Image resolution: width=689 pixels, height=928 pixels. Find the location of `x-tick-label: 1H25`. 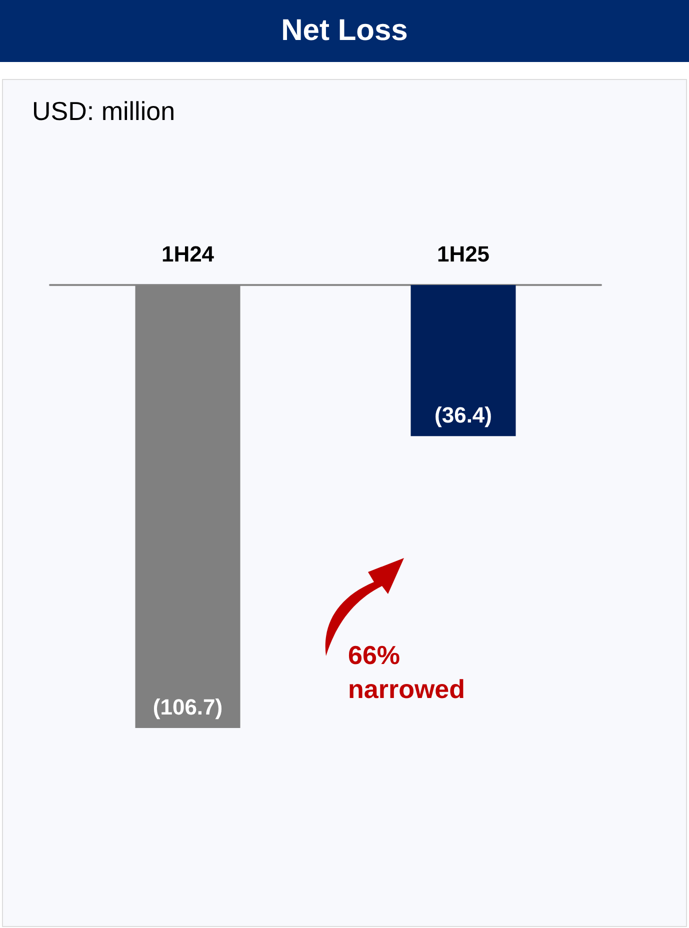

x-tick-label: 1H25 is located at coordinates (463, 254).